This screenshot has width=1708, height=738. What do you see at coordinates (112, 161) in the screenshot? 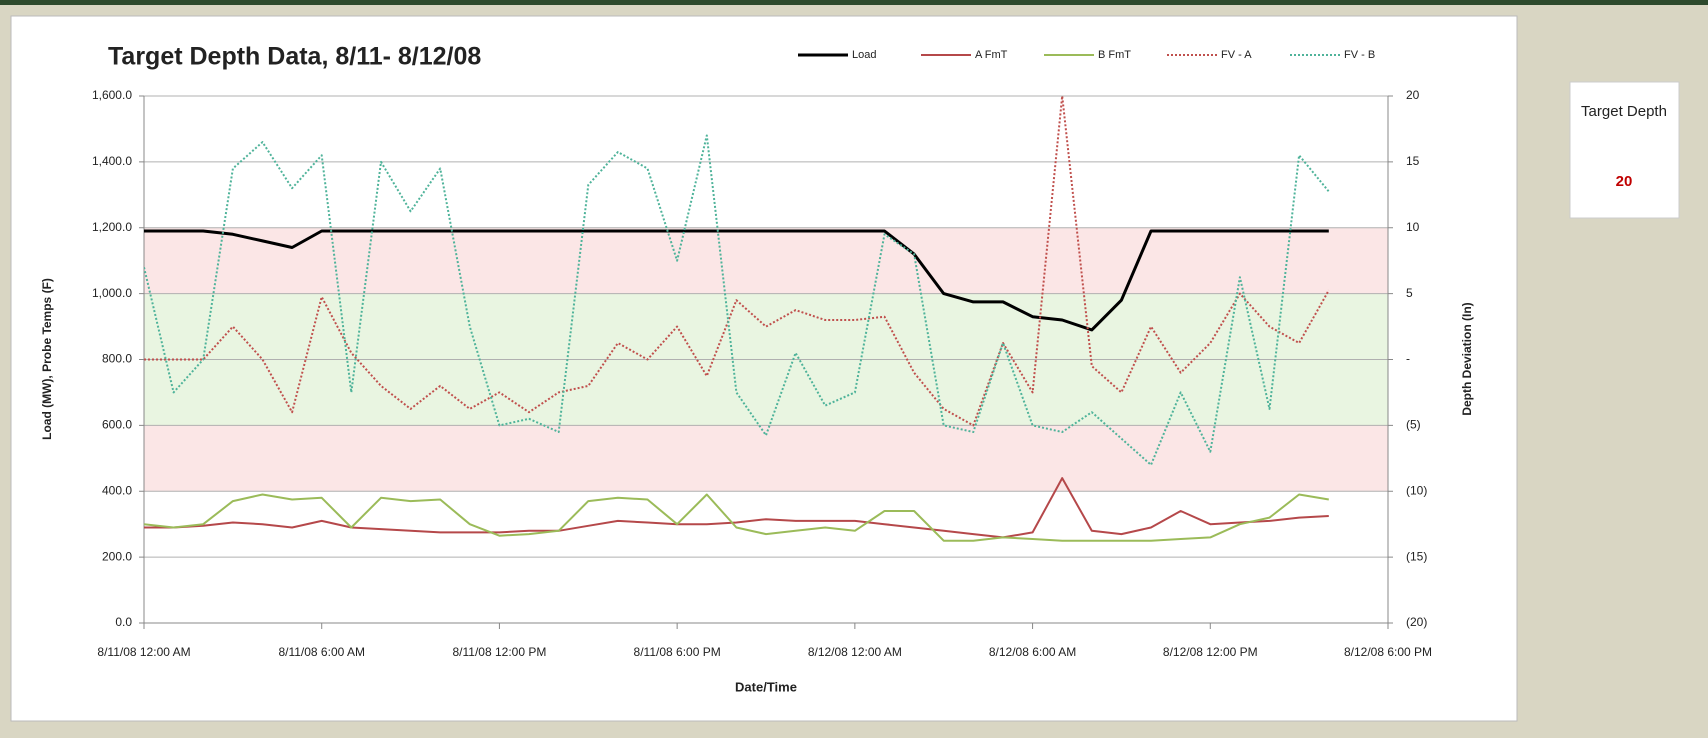
I see `y-tick-label: 1,400.0` at bounding box center [112, 161].